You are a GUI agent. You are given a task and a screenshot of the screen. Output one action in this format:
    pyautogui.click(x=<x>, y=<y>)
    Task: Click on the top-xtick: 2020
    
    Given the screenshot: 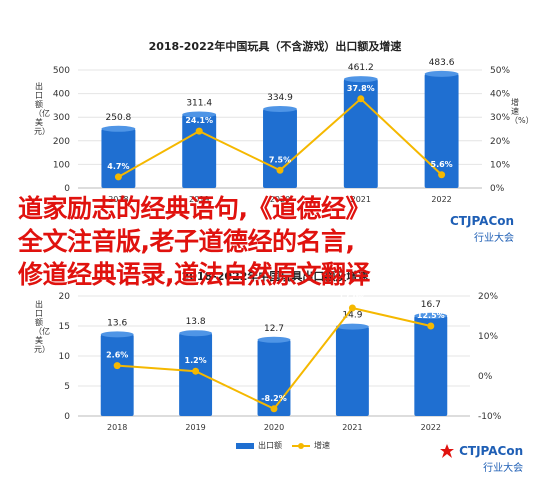 What is the action you would take?
    pyautogui.click(x=280, y=199)
    